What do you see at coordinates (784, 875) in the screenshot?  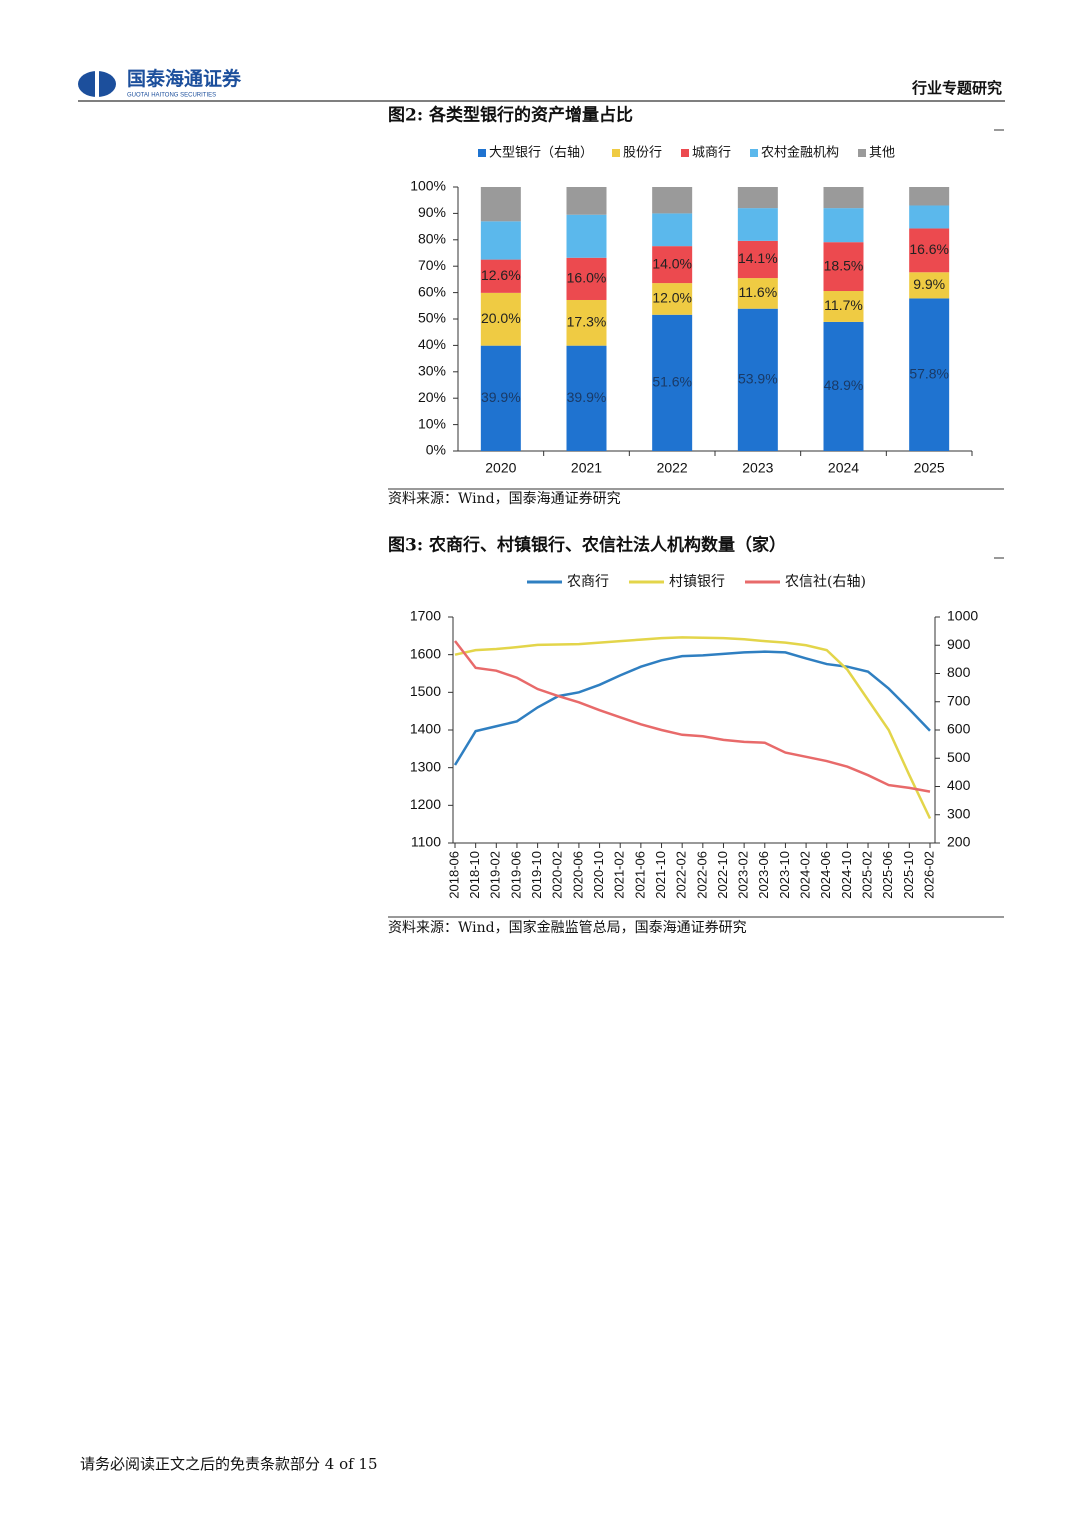 I see `x-tick-label: 2023-10` at bounding box center [784, 875].